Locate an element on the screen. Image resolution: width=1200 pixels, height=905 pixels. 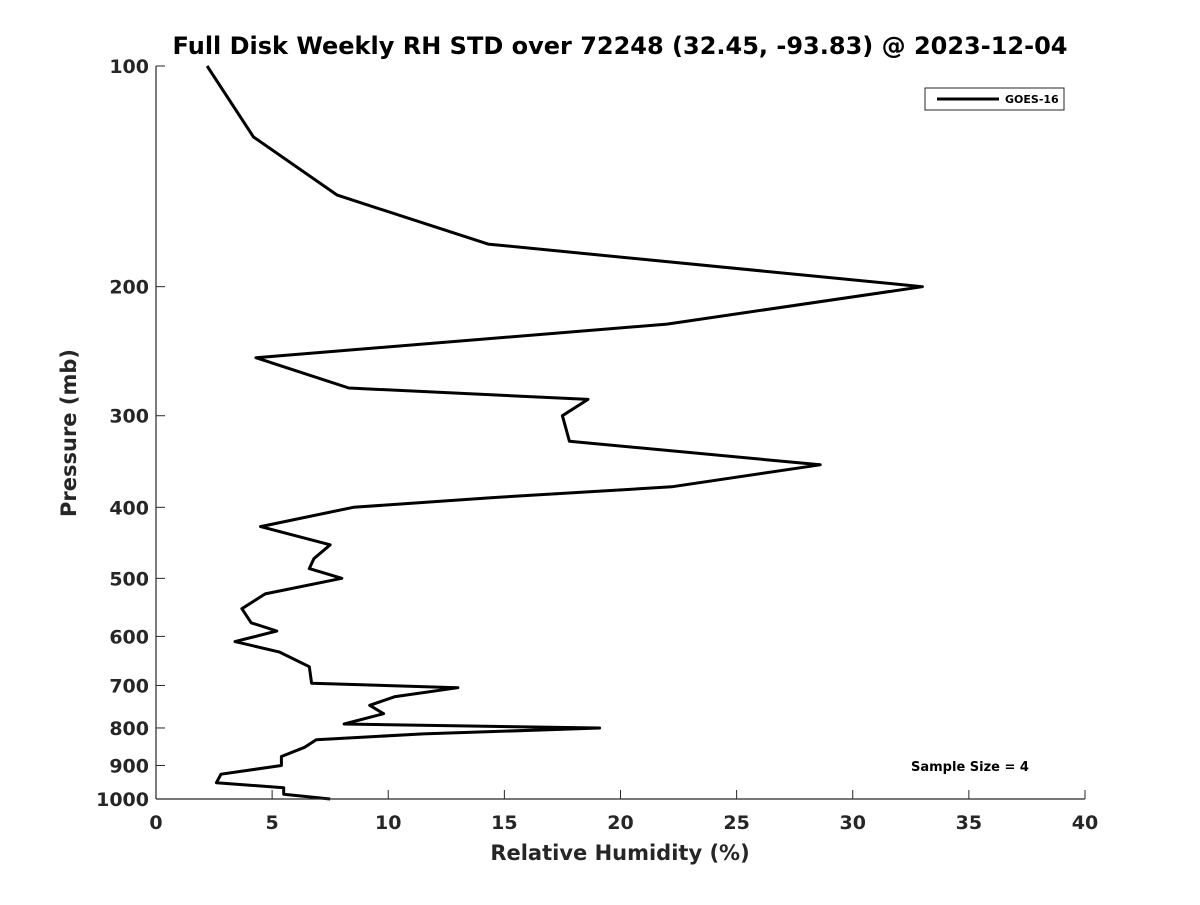
x-tick-label: 5 is located at coordinates (272, 823).